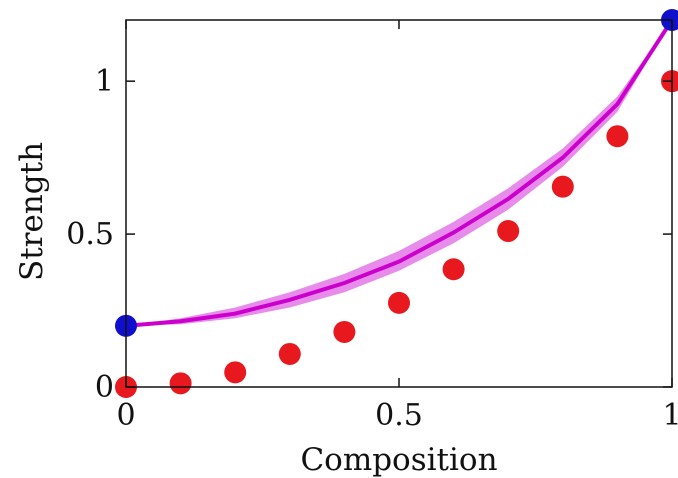 This screenshot has height=478, width=678. Describe the element at coordinates (125, 415) in the screenshot. I see `x-tick-label-0: 0` at that location.